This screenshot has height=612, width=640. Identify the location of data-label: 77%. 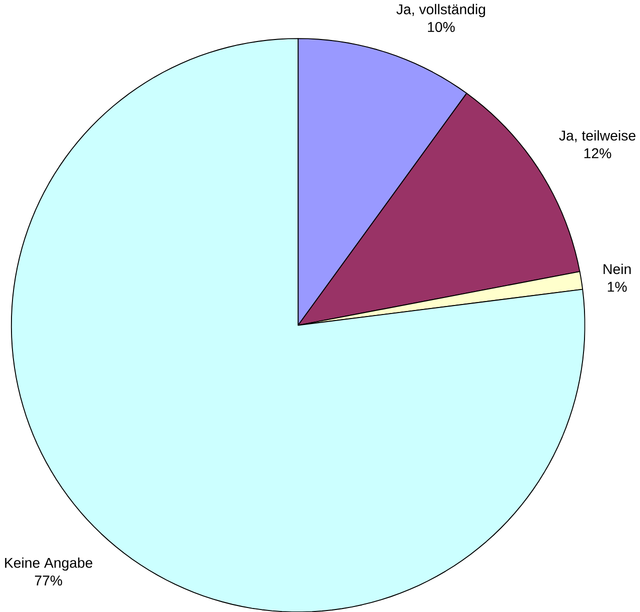
(48, 580).